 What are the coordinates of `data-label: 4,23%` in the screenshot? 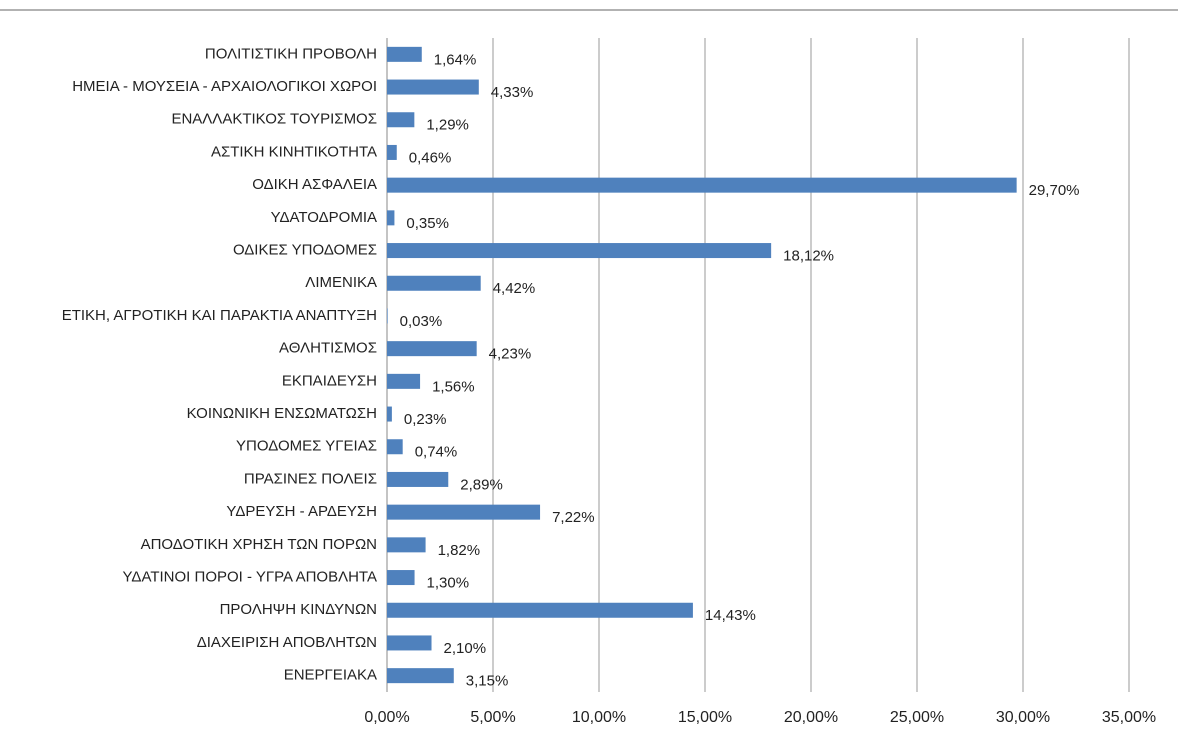 It's located at (510, 354).